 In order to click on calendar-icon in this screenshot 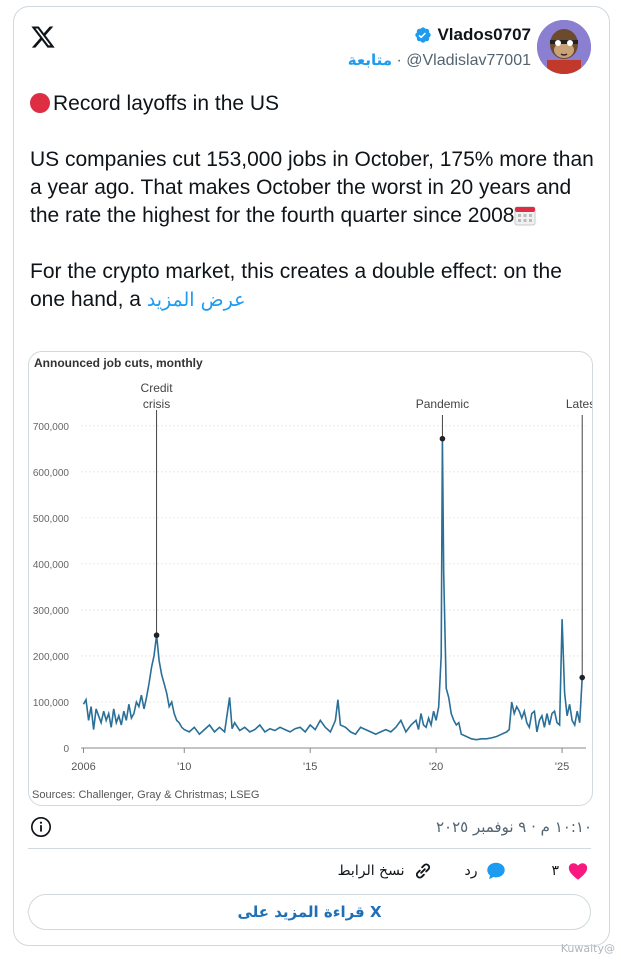, I will do `click(525, 216)`.